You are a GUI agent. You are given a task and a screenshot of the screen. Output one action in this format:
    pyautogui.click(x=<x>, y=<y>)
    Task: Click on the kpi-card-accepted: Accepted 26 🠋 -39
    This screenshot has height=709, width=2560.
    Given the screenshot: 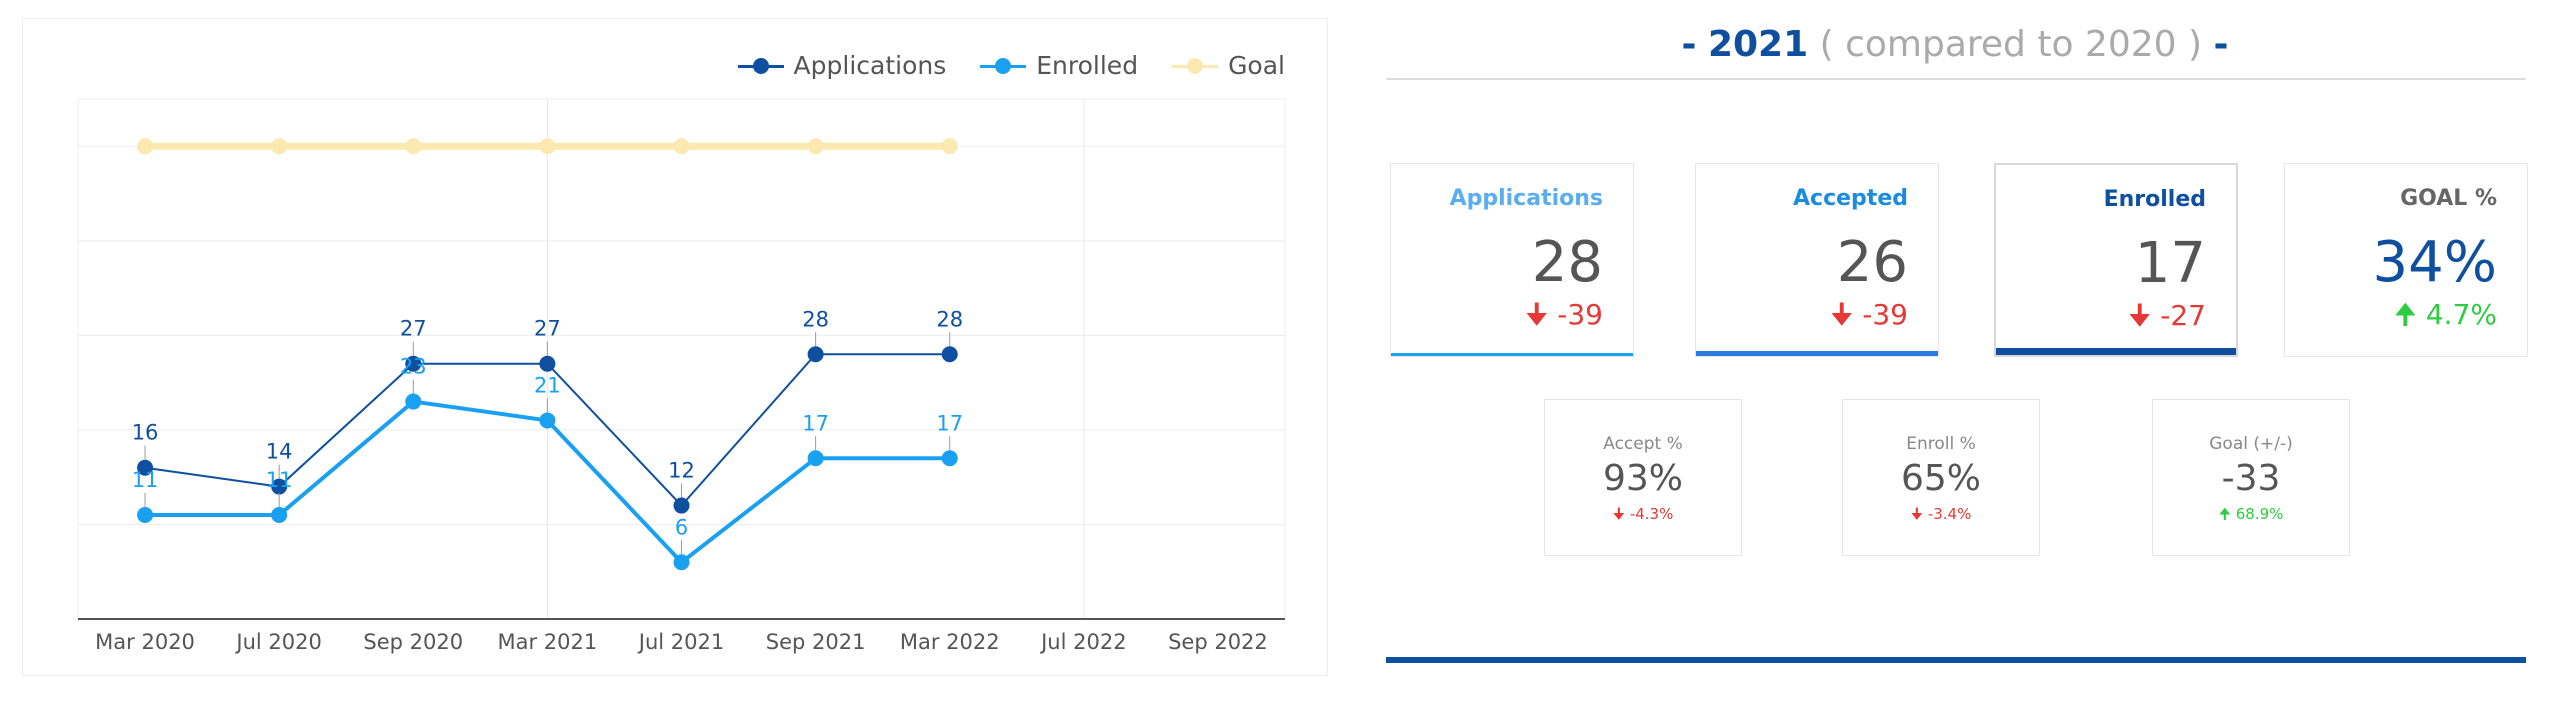 What is the action you would take?
    pyautogui.click(x=1817, y=260)
    